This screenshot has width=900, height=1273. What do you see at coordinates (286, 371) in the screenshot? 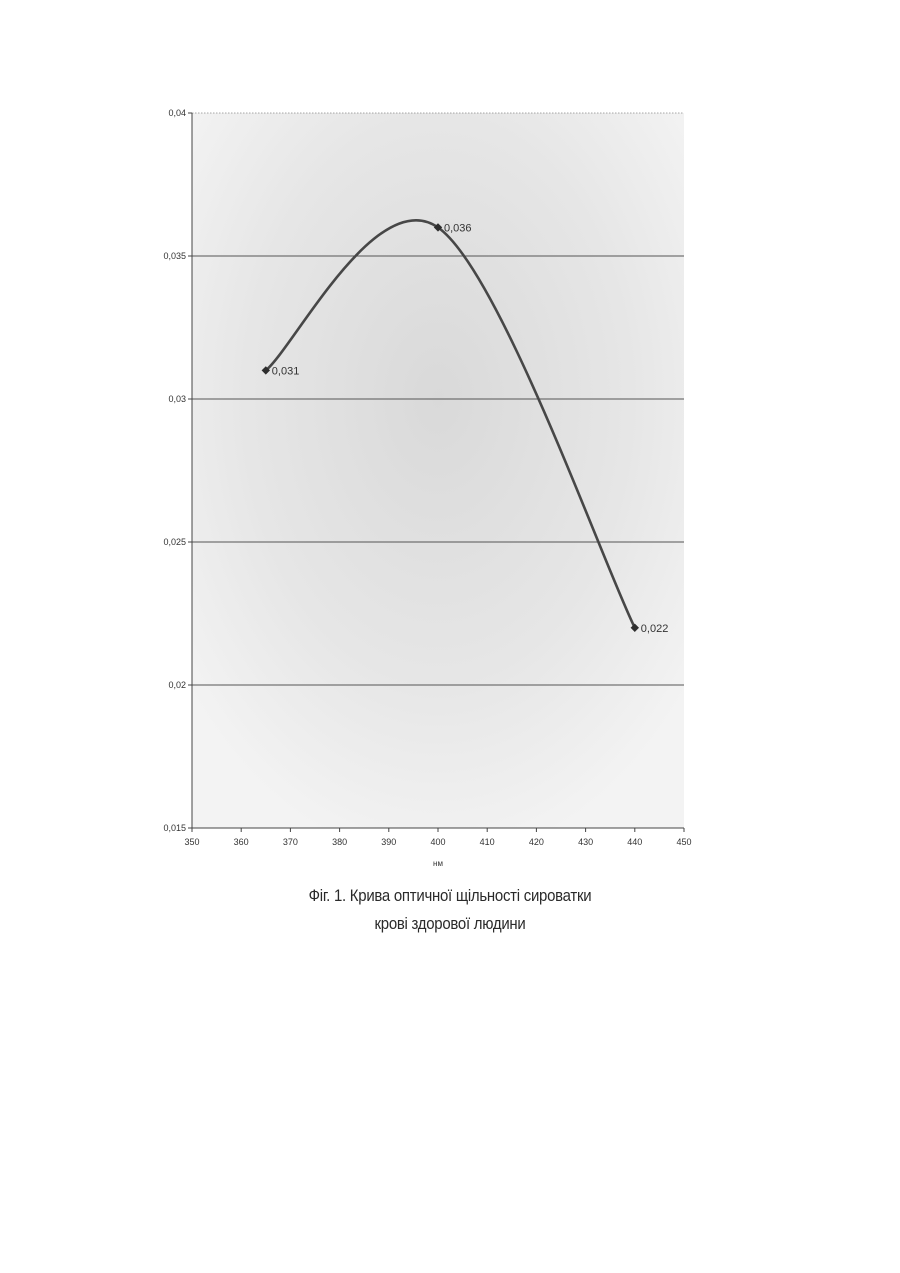
I see `data-label-0: 0,031` at bounding box center [286, 371].